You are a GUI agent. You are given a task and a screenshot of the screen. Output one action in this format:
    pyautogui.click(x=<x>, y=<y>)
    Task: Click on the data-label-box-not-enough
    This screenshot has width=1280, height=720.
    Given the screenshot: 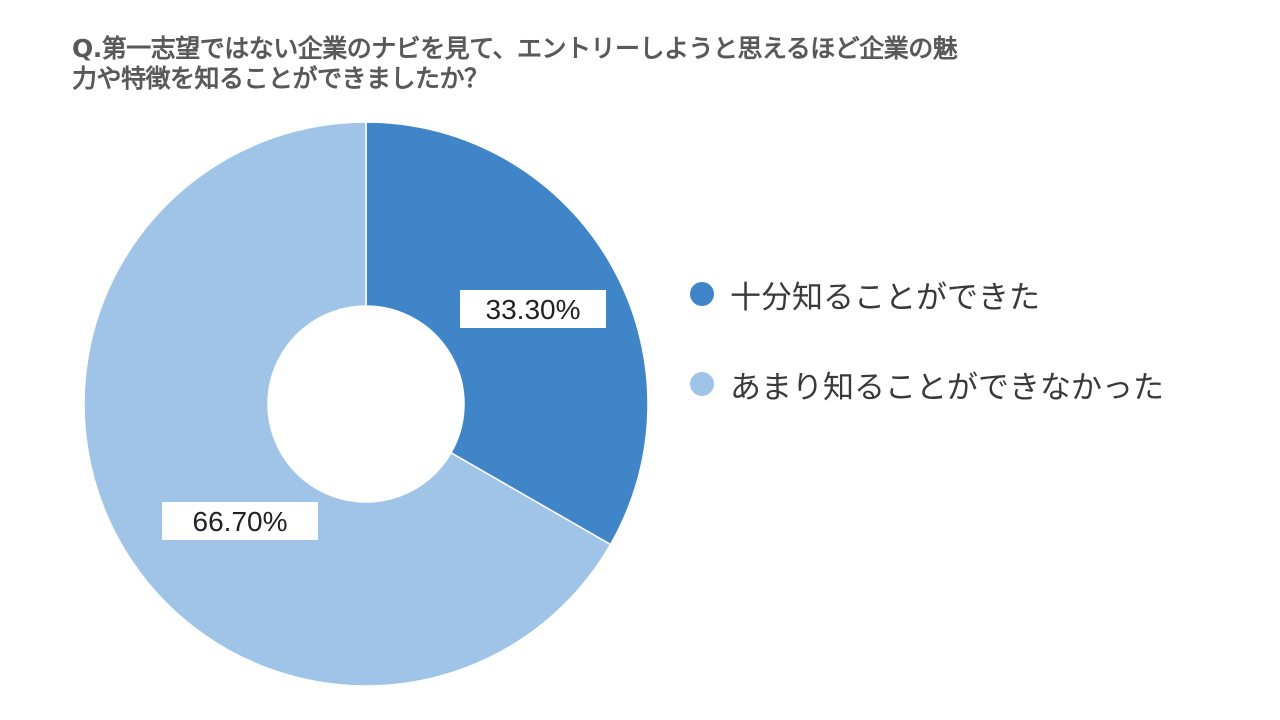 What is the action you would take?
    pyautogui.click(x=240, y=521)
    